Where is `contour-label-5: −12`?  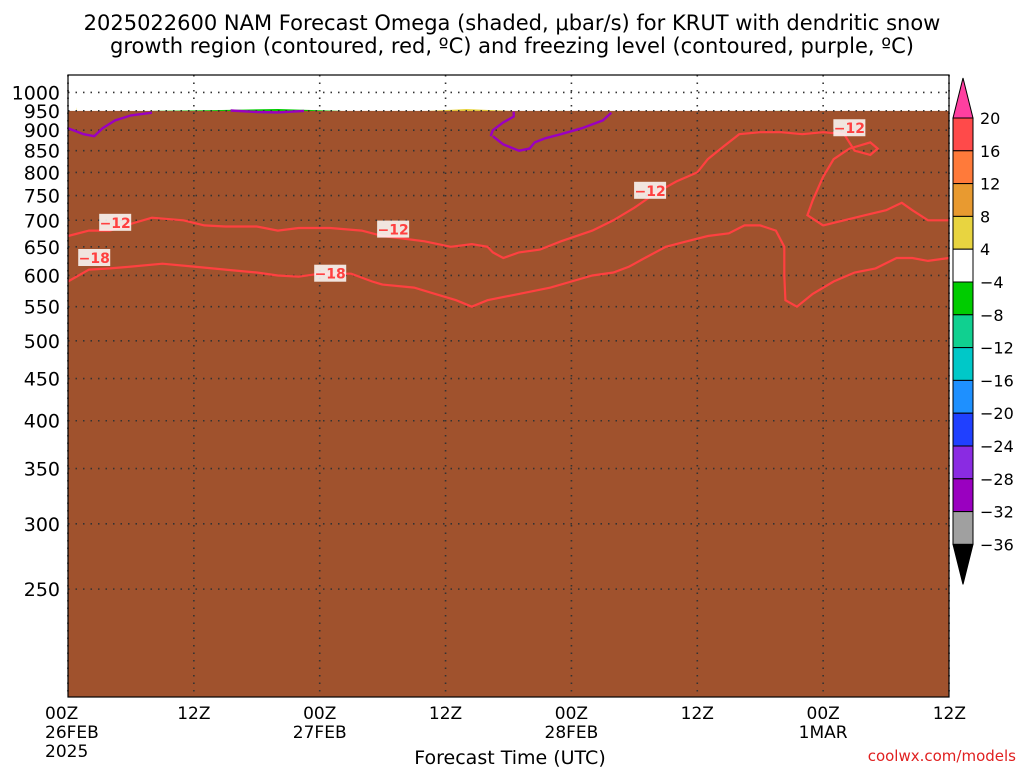 contour-label-5: −12 is located at coordinates (849, 129).